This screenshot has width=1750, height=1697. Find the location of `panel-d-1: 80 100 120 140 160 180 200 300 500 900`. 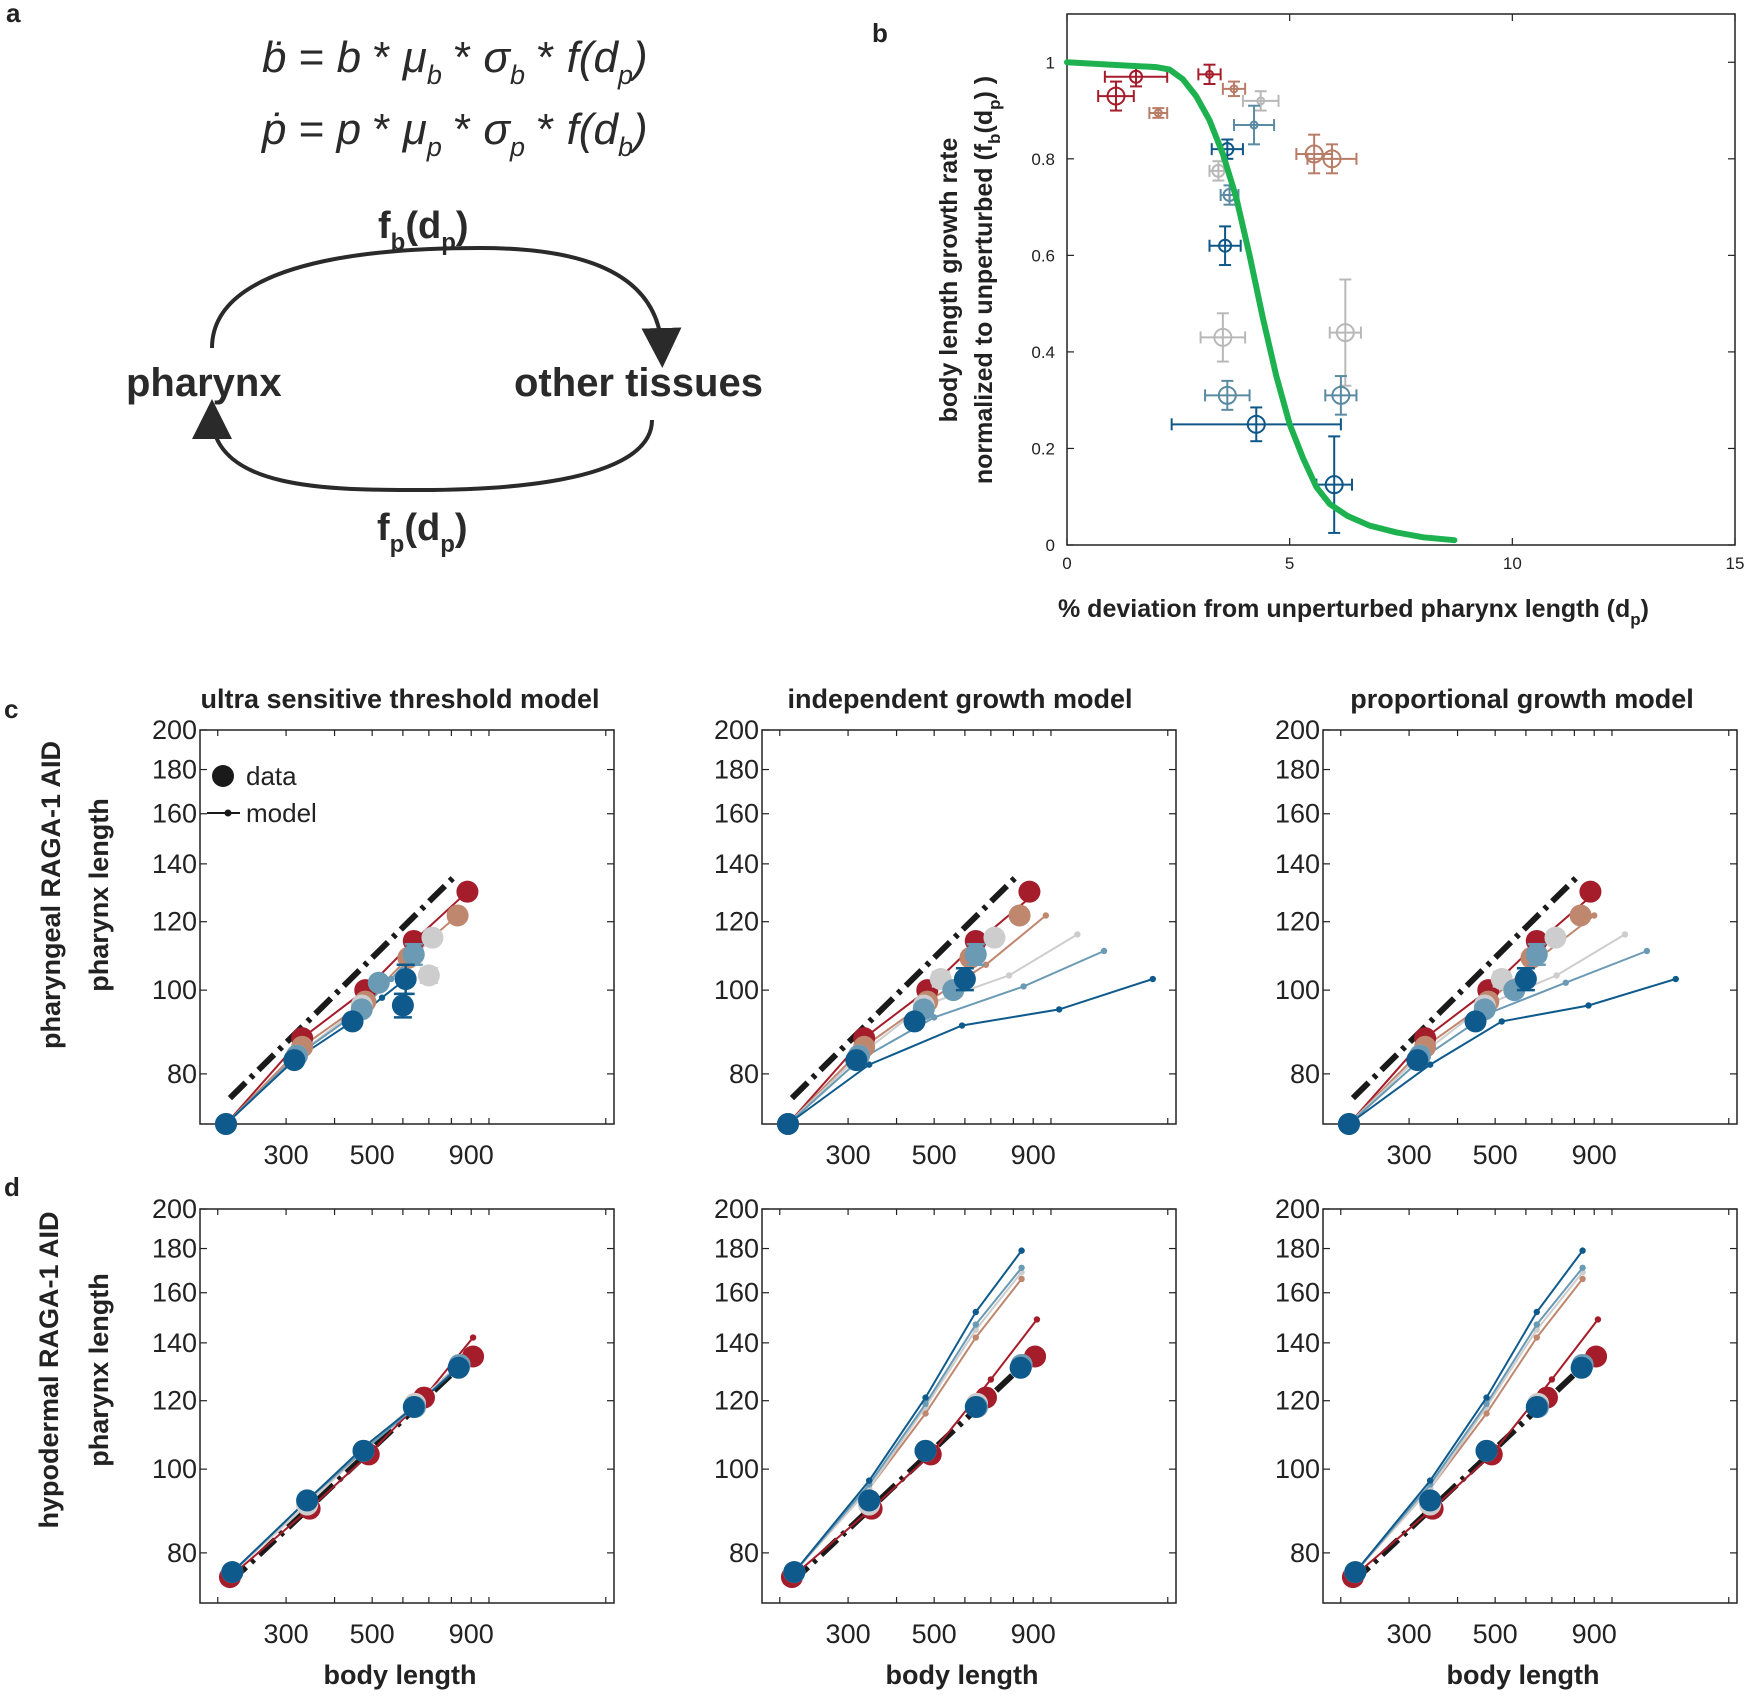

panel-d-1: 80 100 120 140 160 180 200 300 500 900 is located at coordinates (945, 1421).